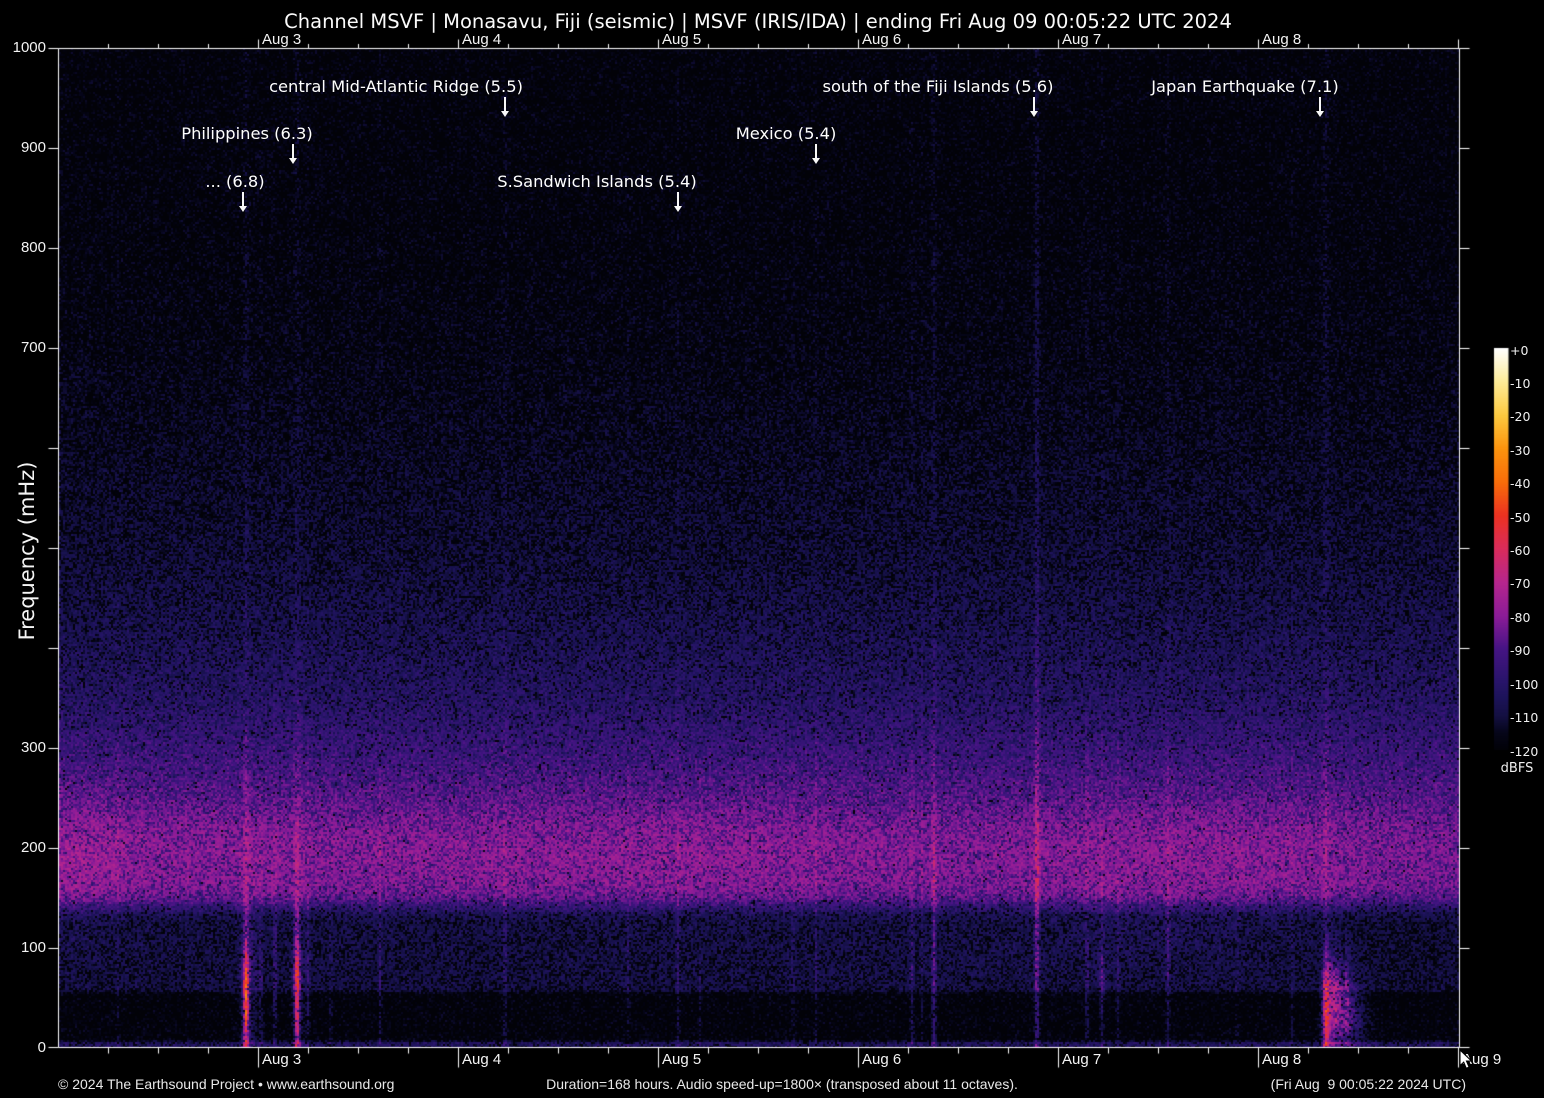 The width and height of the screenshot is (1544, 1098). I want to click on y-axis-tick-label: 800, so click(33, 247).